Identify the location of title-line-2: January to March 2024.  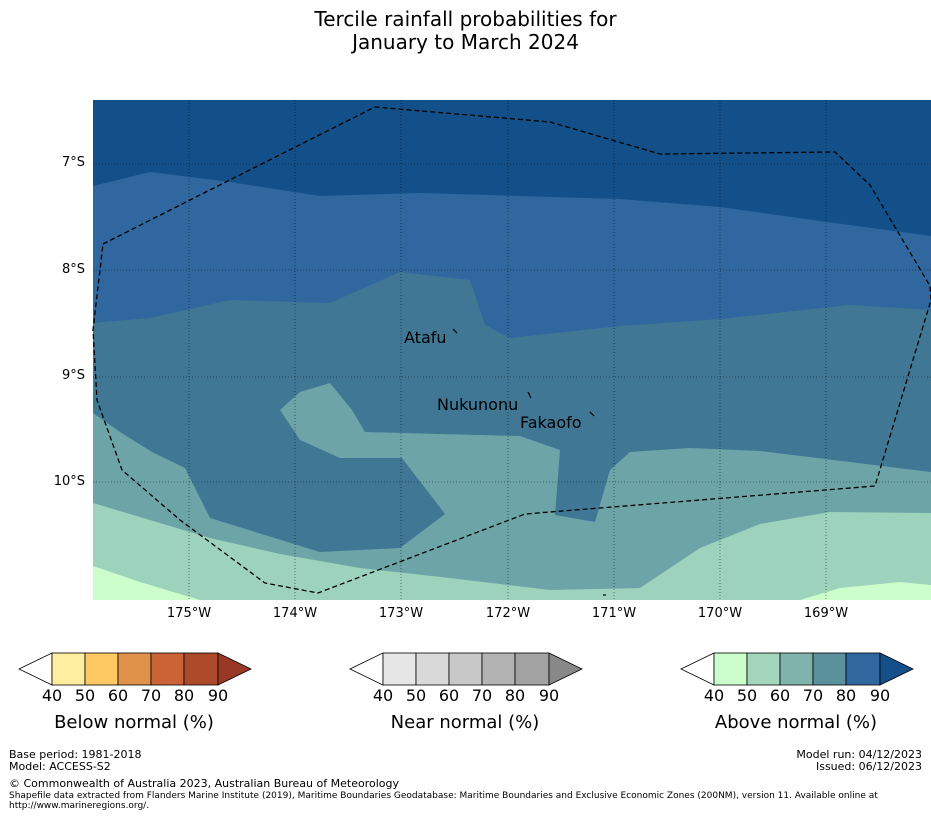
(465, 42).